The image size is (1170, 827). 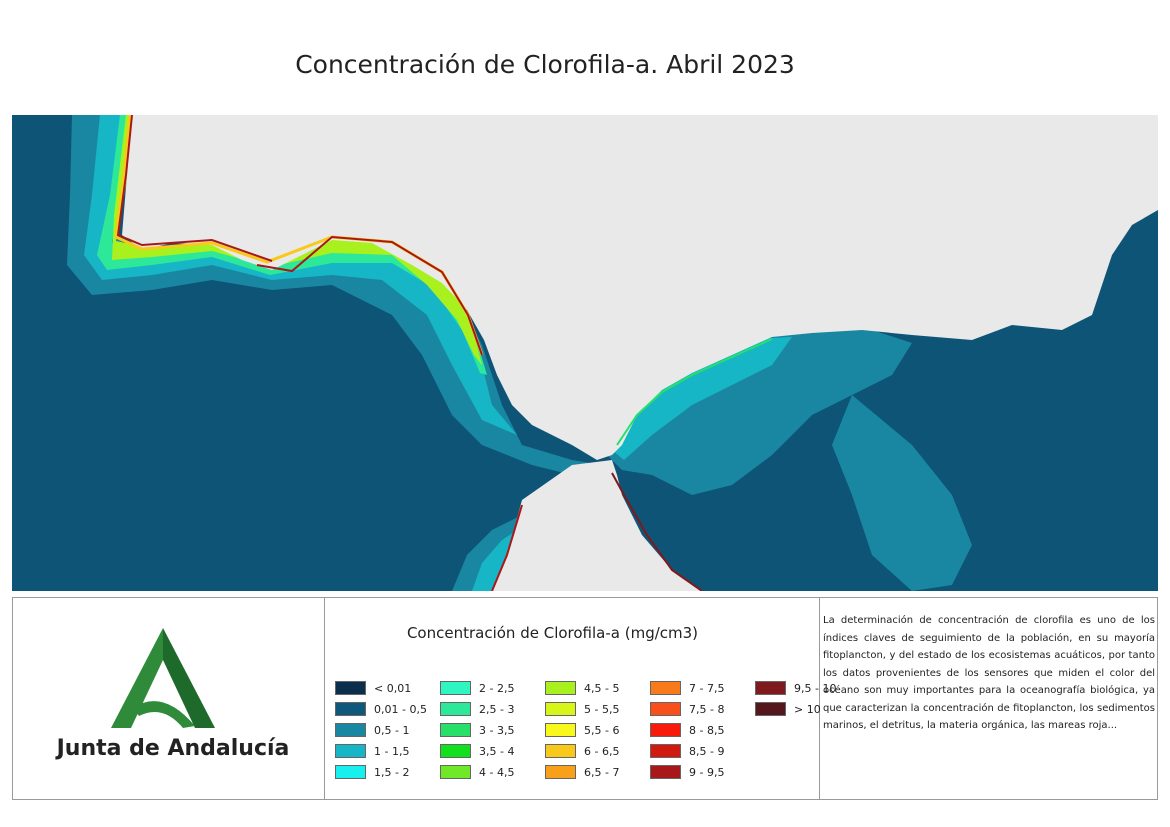 What do you see at coordinates (392, 772) in the screenshot?
I see `legend-label: 1,5 - 2` at bounding box center [392, 772].